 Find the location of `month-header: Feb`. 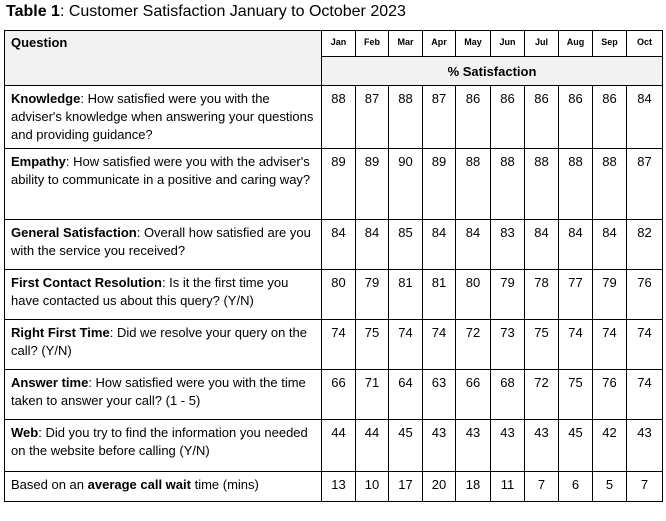

month-header: Feb is located at coordinates (372, 43).